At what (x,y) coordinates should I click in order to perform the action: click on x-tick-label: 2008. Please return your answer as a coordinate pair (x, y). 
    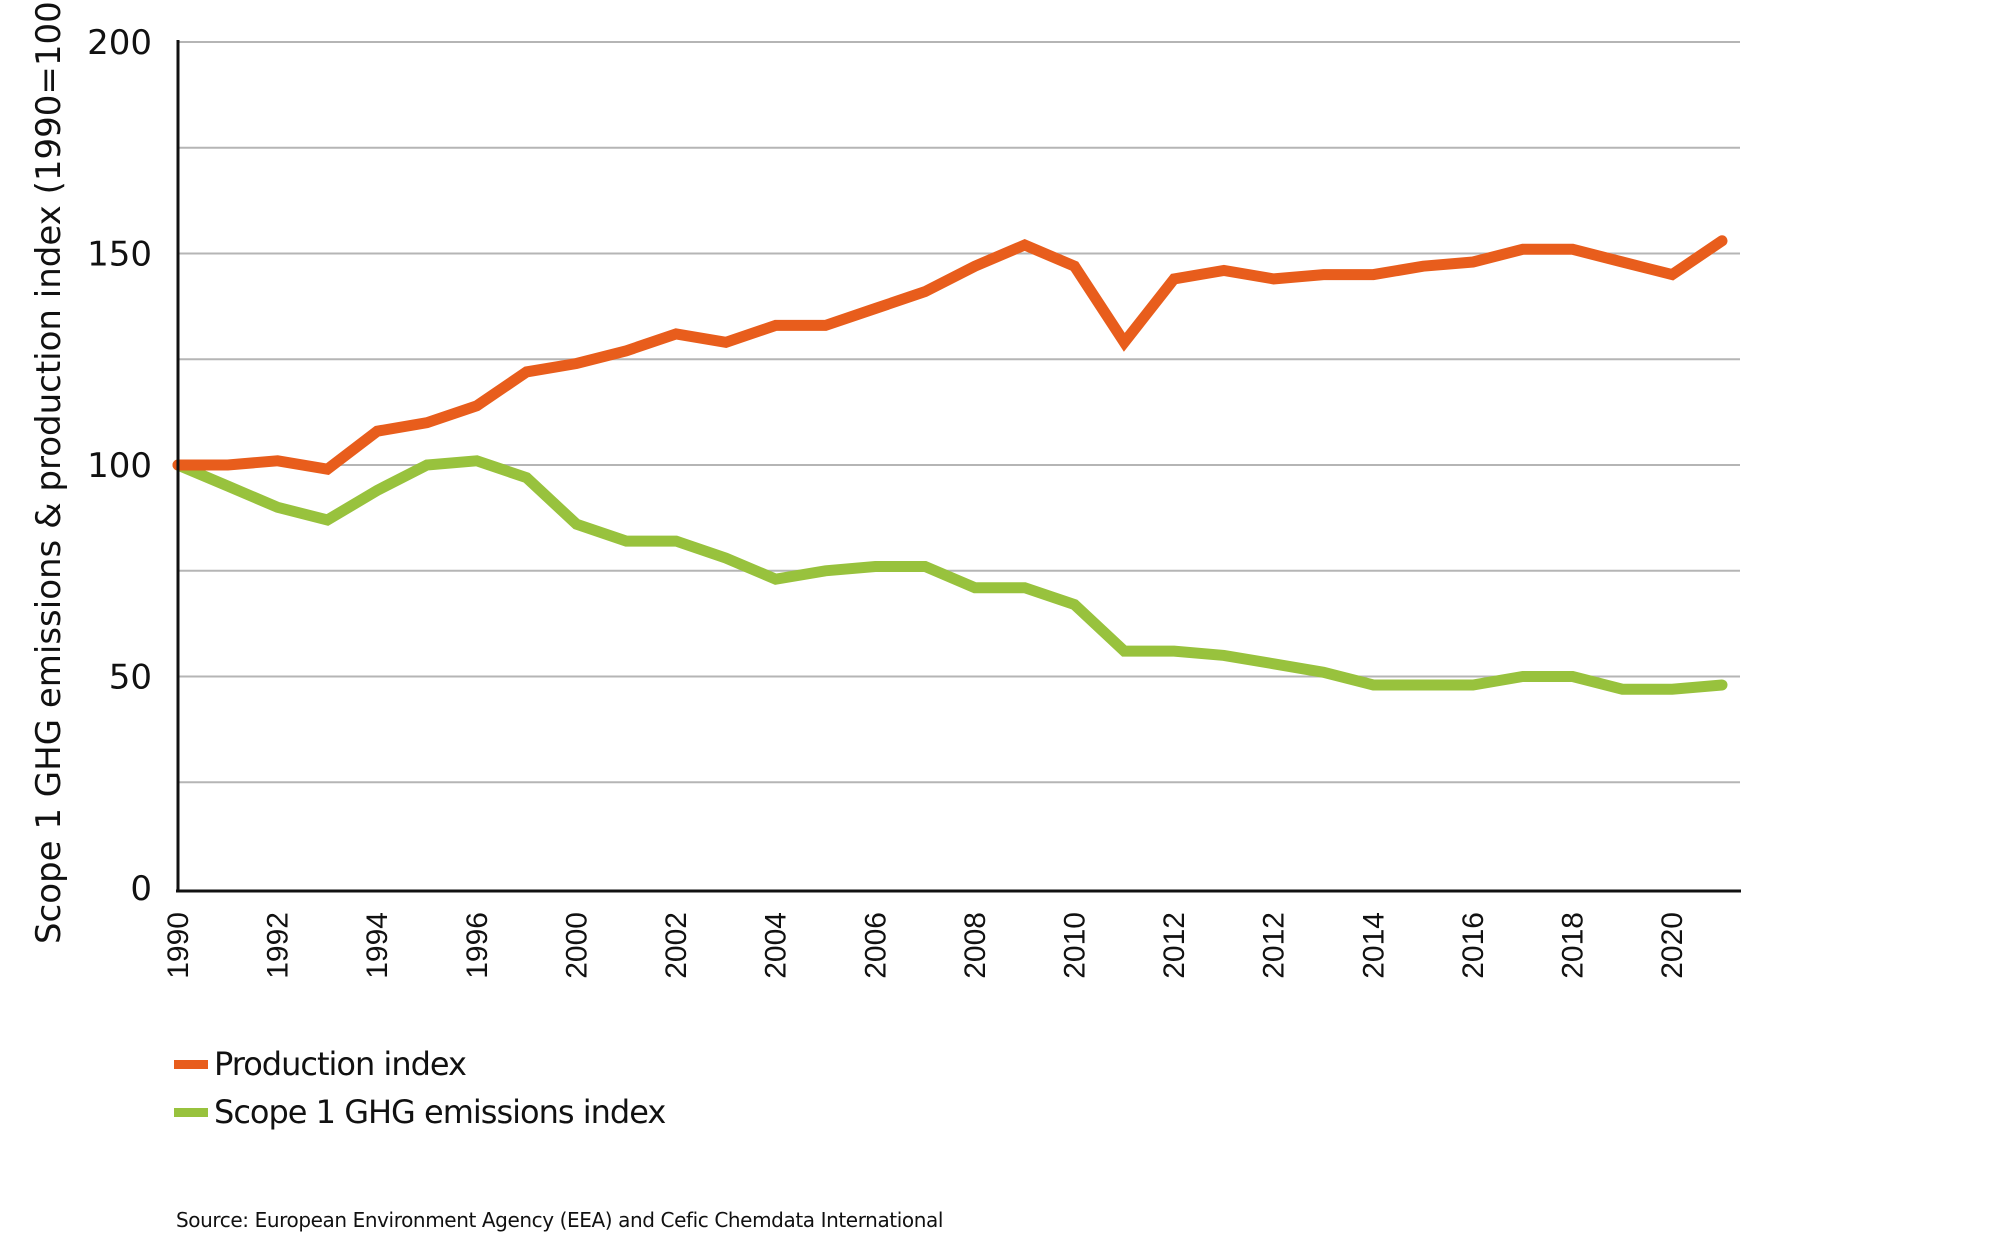
    Looking at the image, I should click on (975, 945).